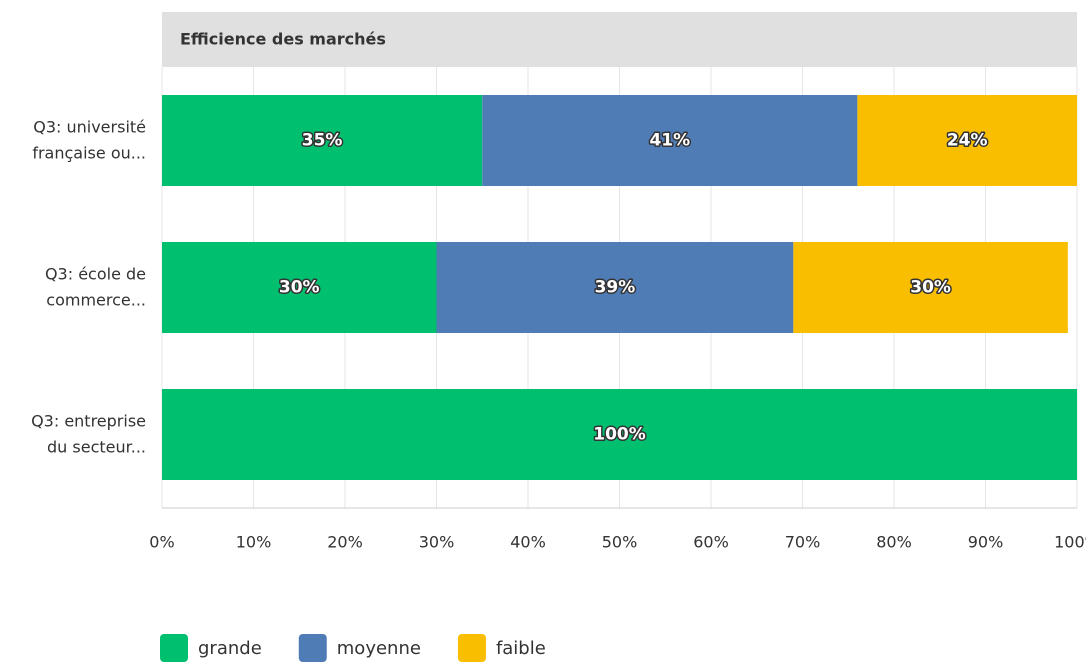 The width and height of the screenshot is (1086, 664). Describe the element at coordinates (95, 273) in the screenshot. I see `y-tick-line: Q3: école de` at that location.